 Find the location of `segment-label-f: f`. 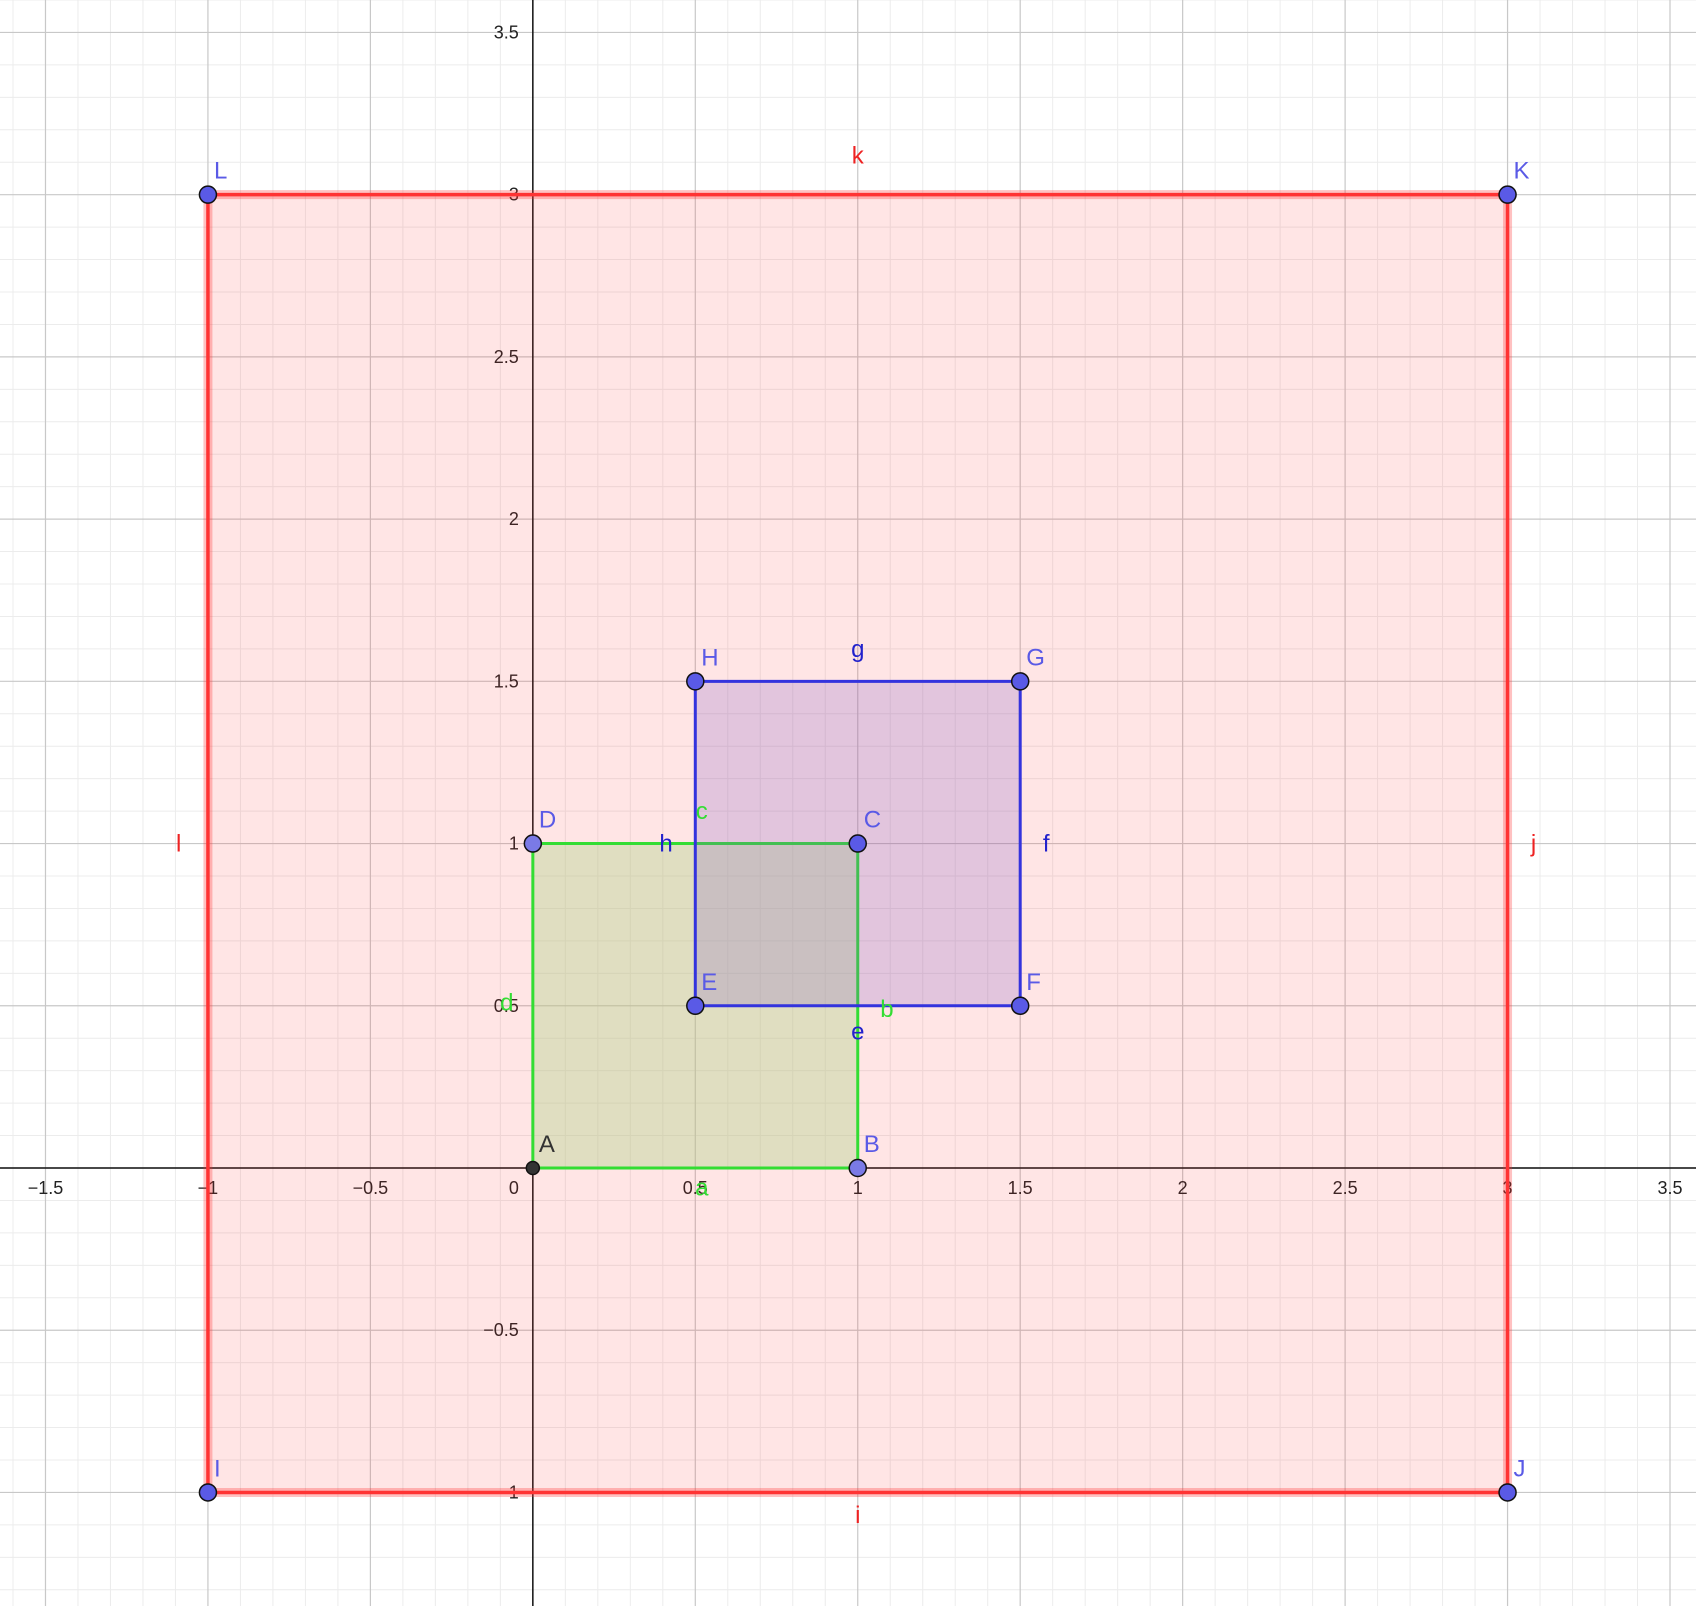

segment-label-f: f is located at coordinates (1046, 844).